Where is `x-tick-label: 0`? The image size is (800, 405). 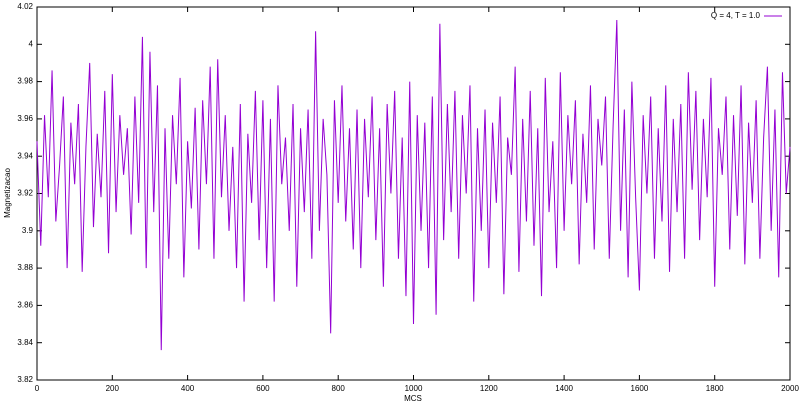 x-tick-label: 0 is located at coordinates (37, 388).